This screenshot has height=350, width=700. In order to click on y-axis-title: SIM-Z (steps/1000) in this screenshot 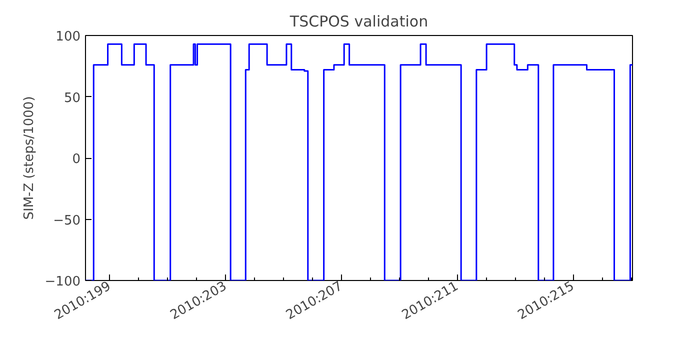, I will do `click(29, 158)`.